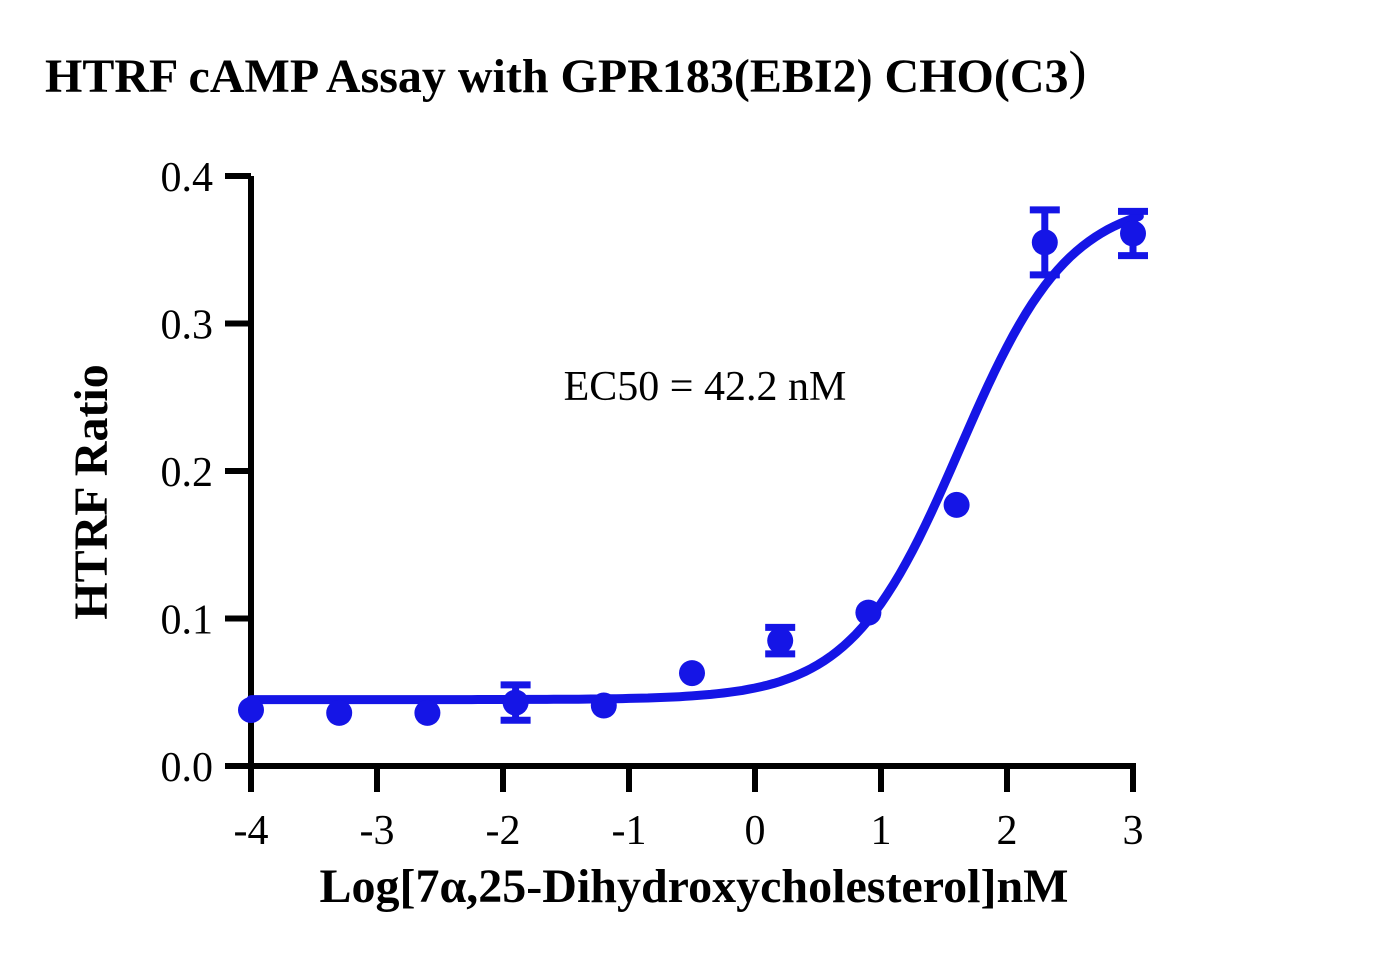 This screenshot has height=959, width=1386. Describe the element at coordinates (705, 387) in the screenshot. I see `ec50-annotation: EC50 = 42.2 nM` at that location.